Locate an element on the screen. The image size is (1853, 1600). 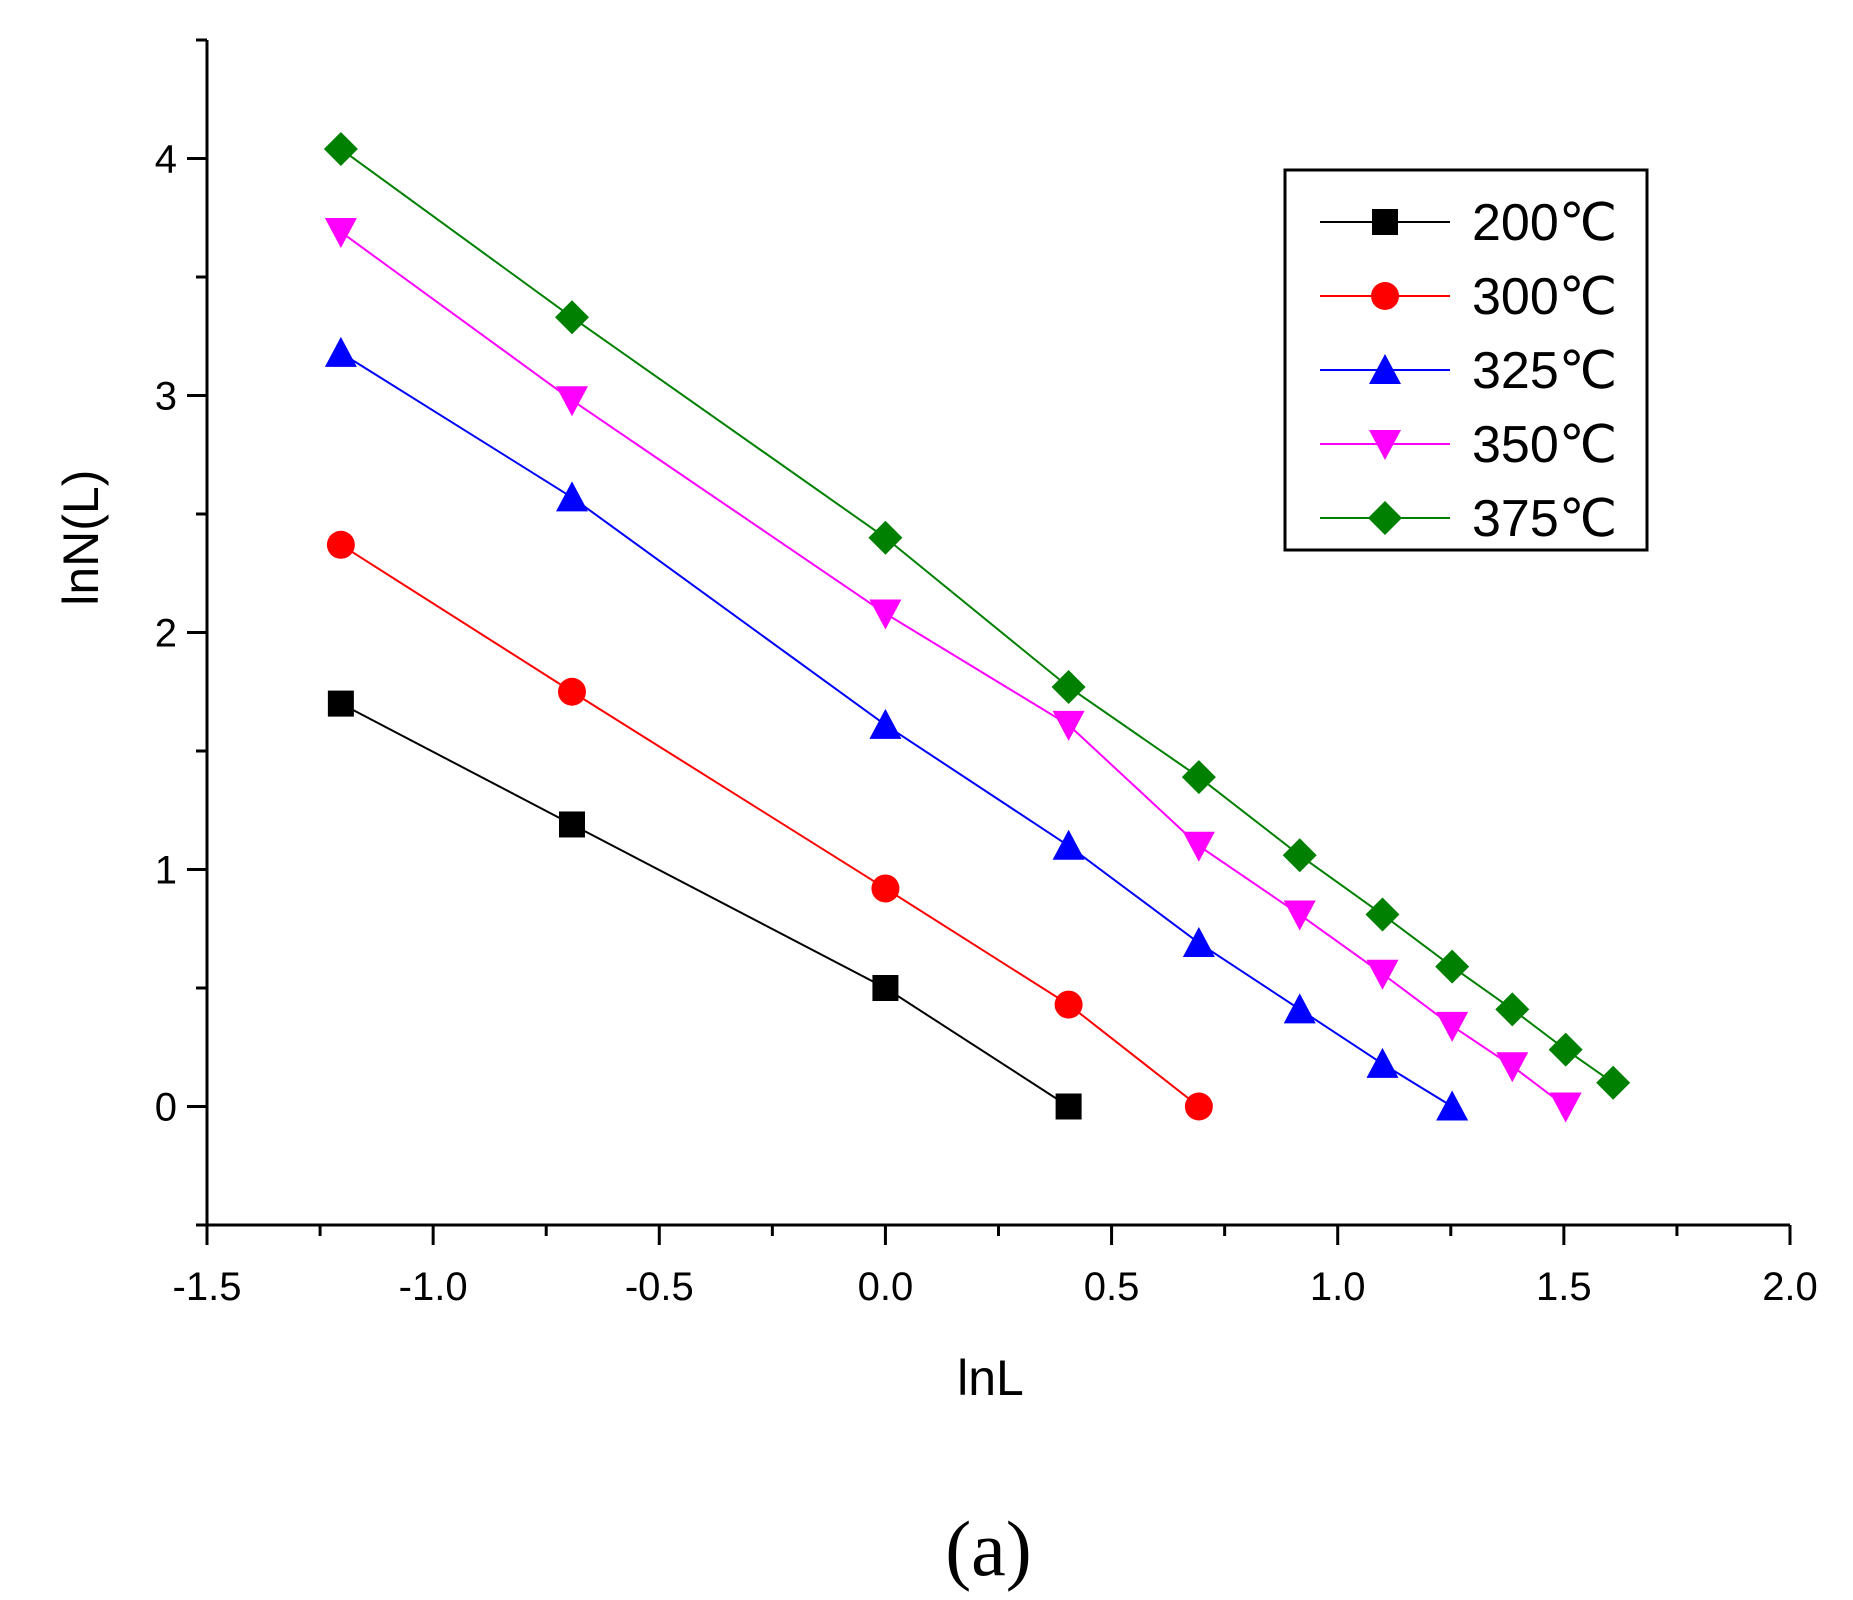
x-tick-label: 1.0 is located at coordinates (1338, 1287).